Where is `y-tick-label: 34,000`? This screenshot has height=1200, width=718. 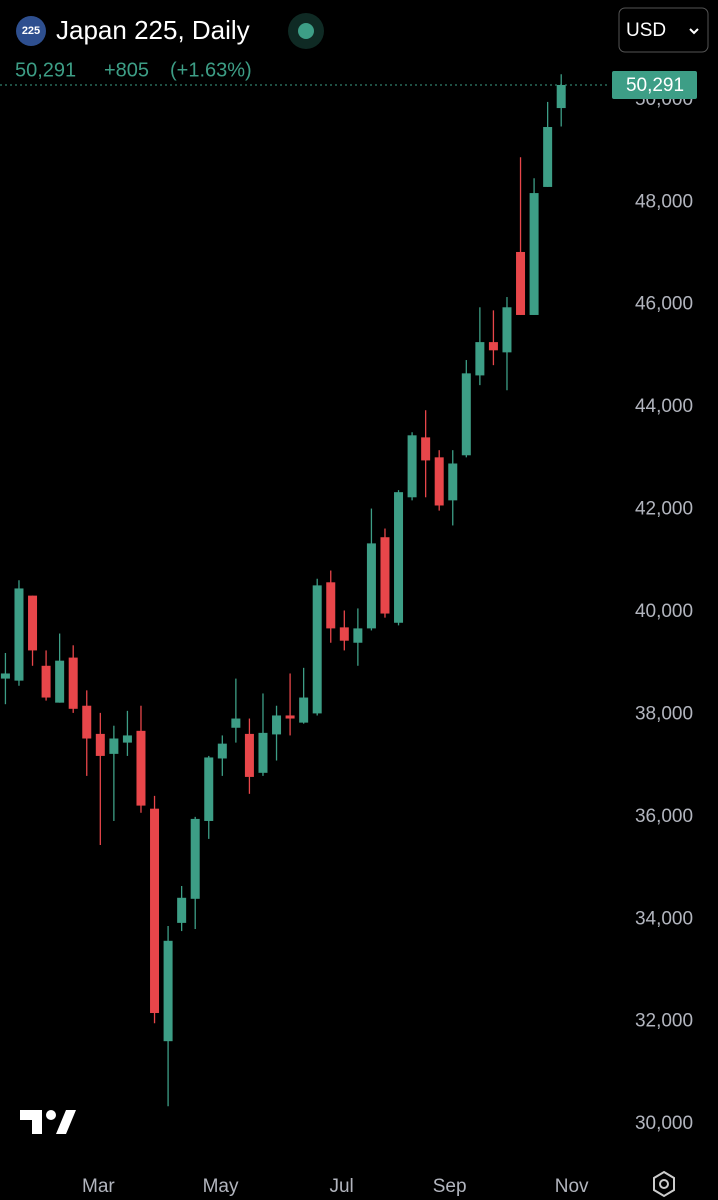
y-tick-label: 34,000 is located at coordinates (664, 918).